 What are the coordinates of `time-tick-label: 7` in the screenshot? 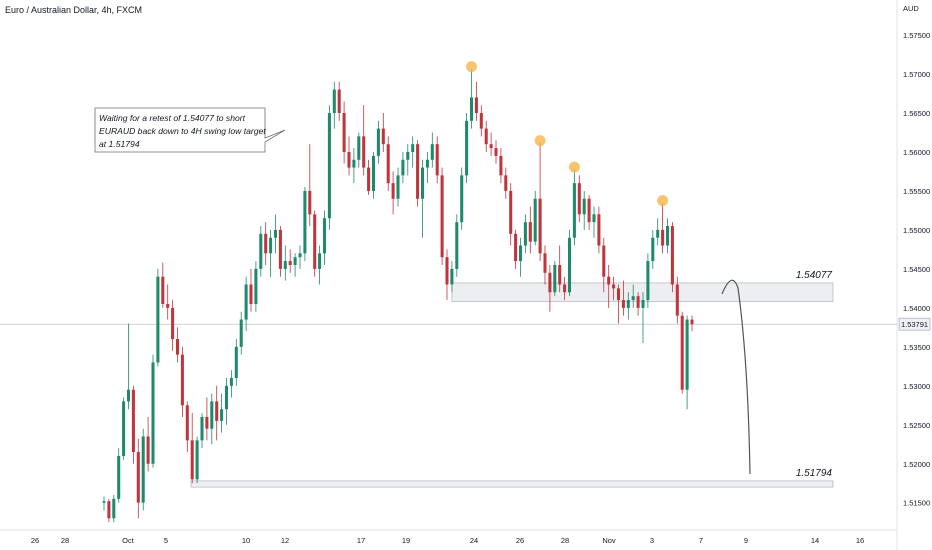 It's located at (701, 540).